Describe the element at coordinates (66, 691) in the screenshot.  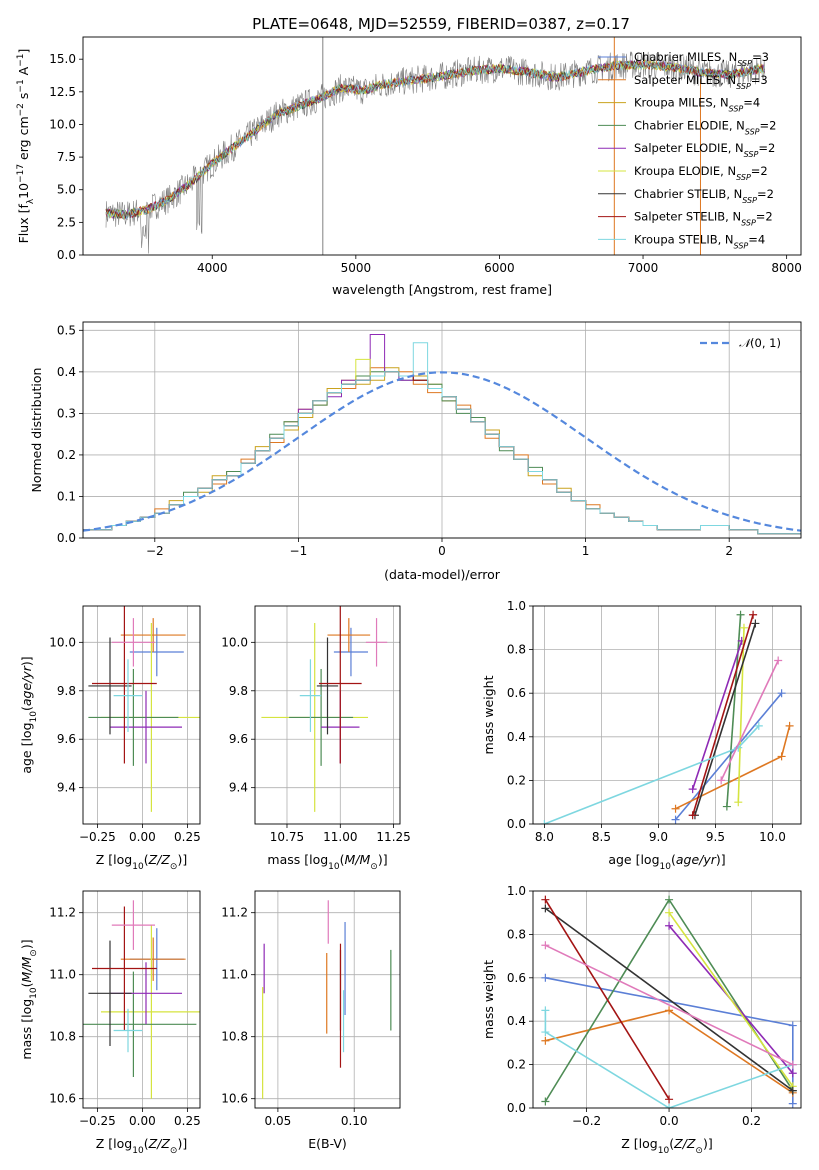
I see `y-tick-label: 9.8` at that location.